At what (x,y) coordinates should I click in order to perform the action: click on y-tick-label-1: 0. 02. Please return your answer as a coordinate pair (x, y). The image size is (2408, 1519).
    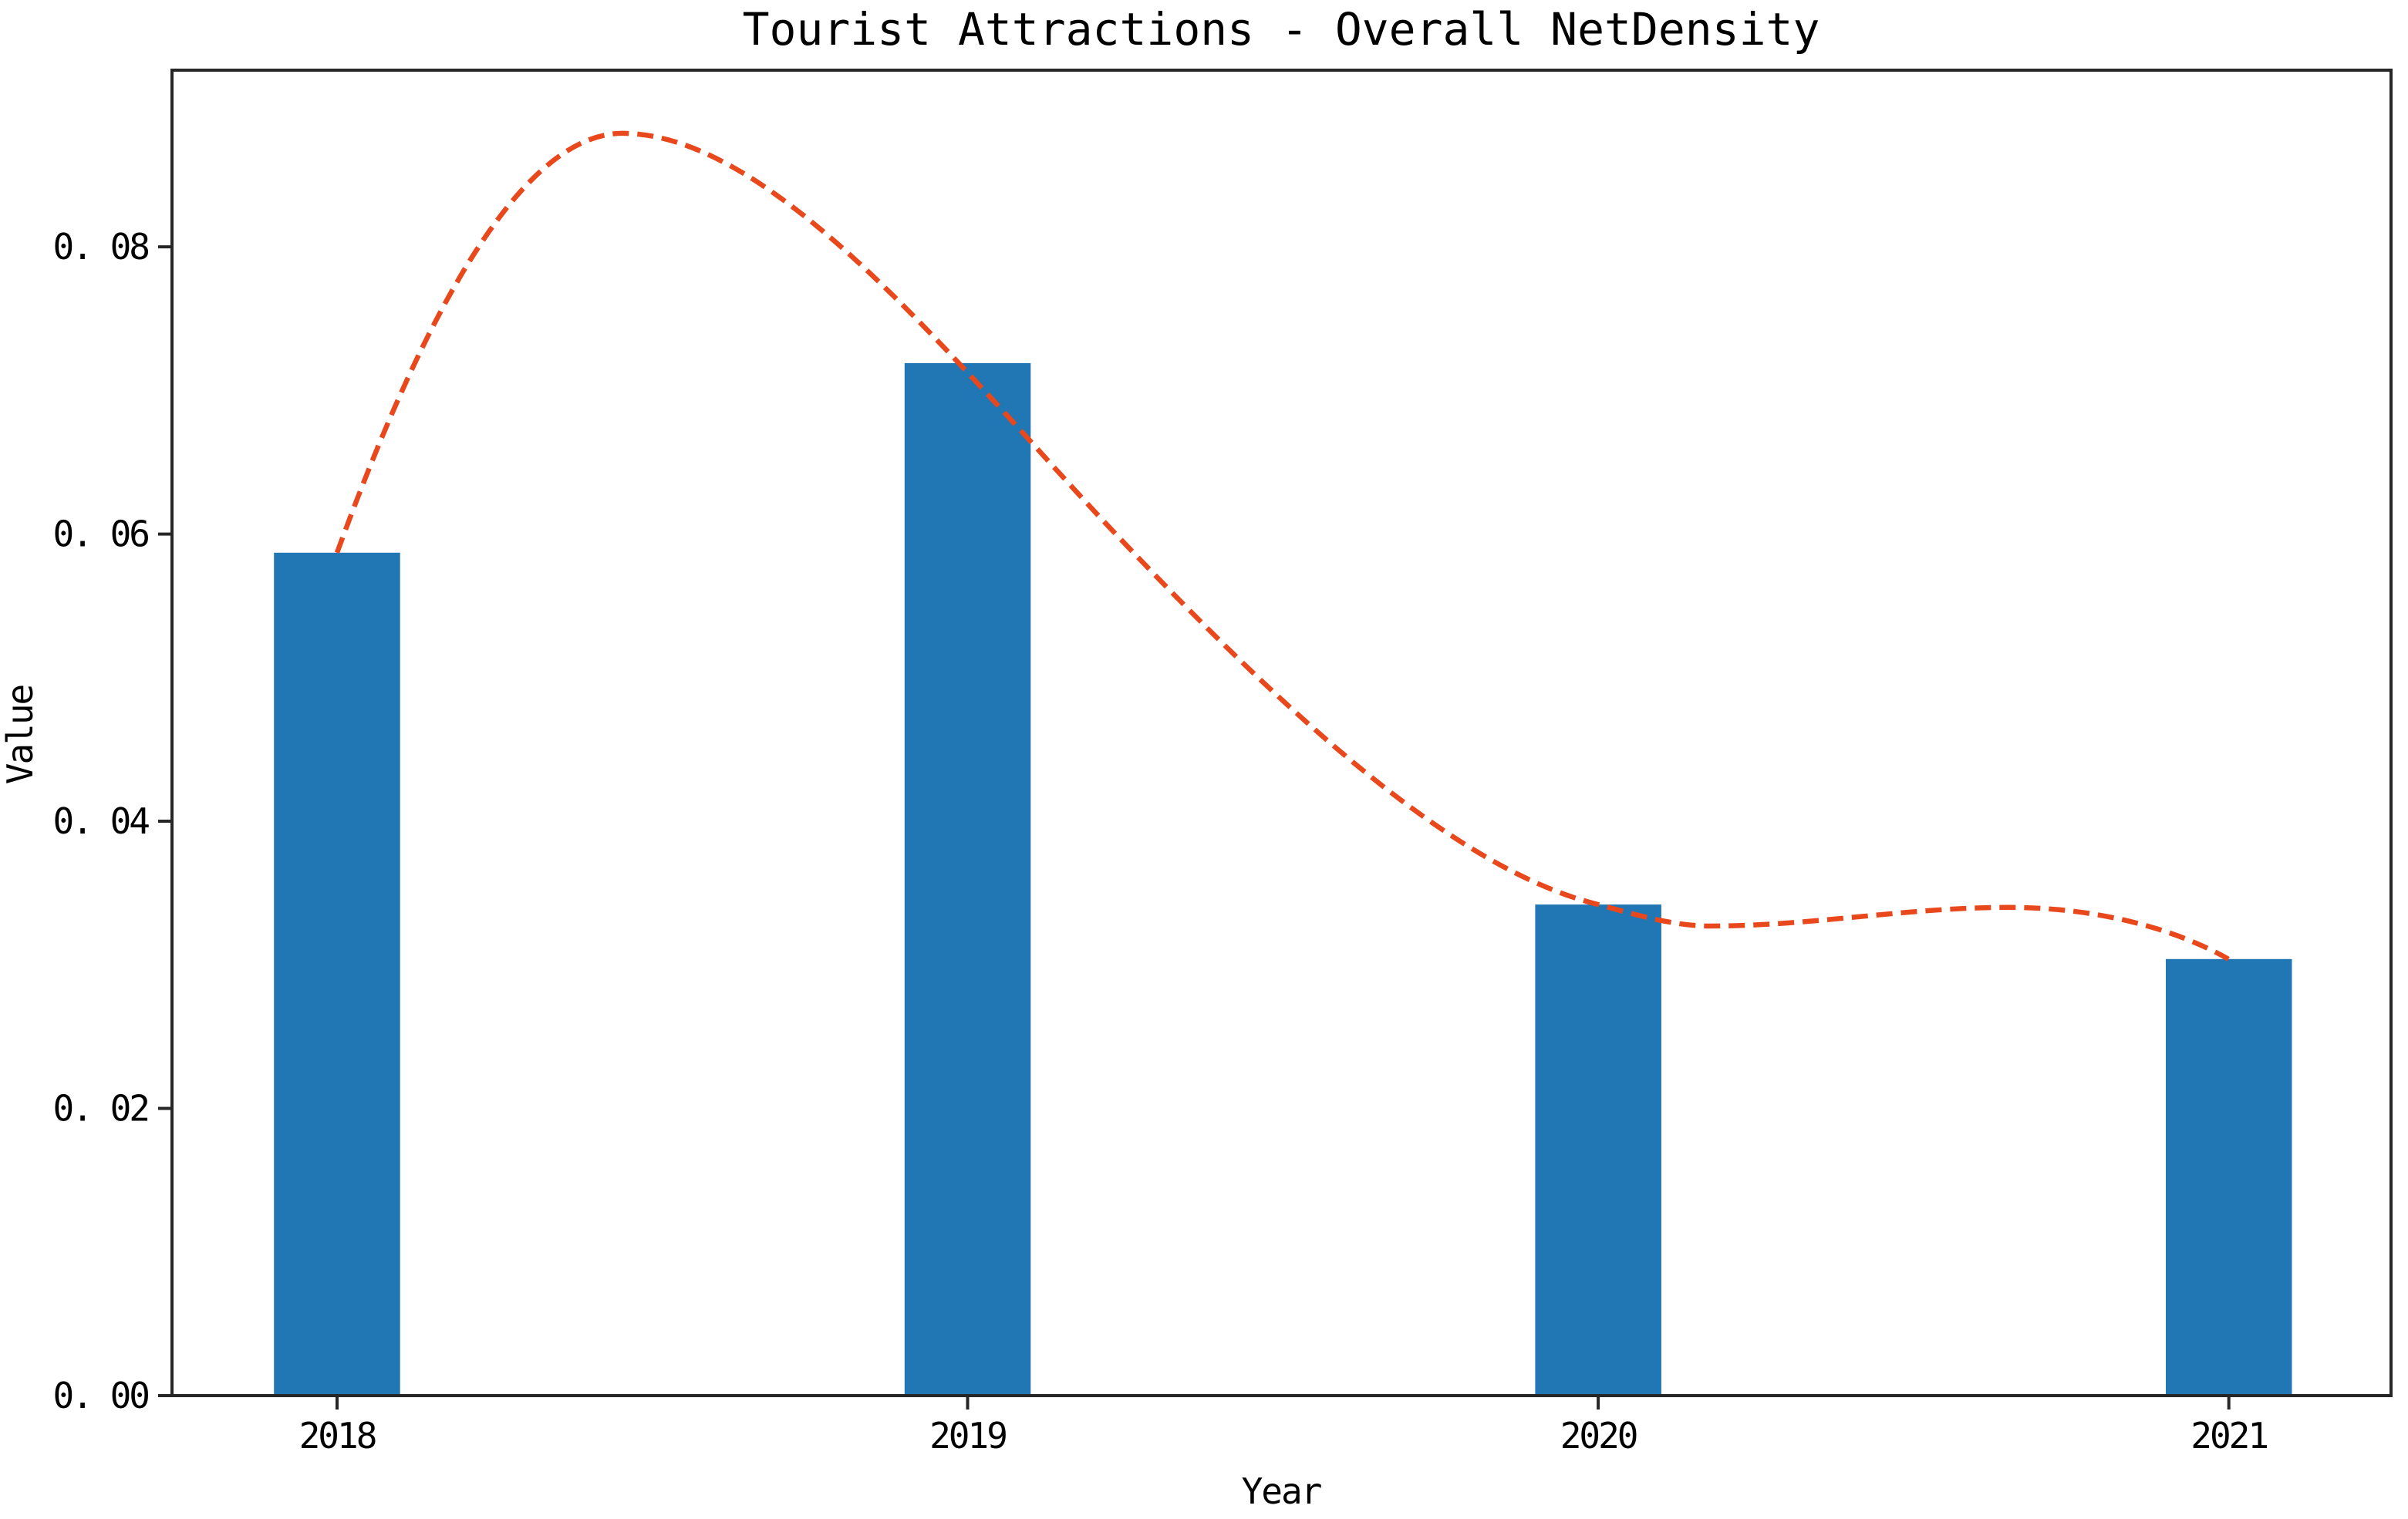
    Looking at the image, I should click on (101, 1109).